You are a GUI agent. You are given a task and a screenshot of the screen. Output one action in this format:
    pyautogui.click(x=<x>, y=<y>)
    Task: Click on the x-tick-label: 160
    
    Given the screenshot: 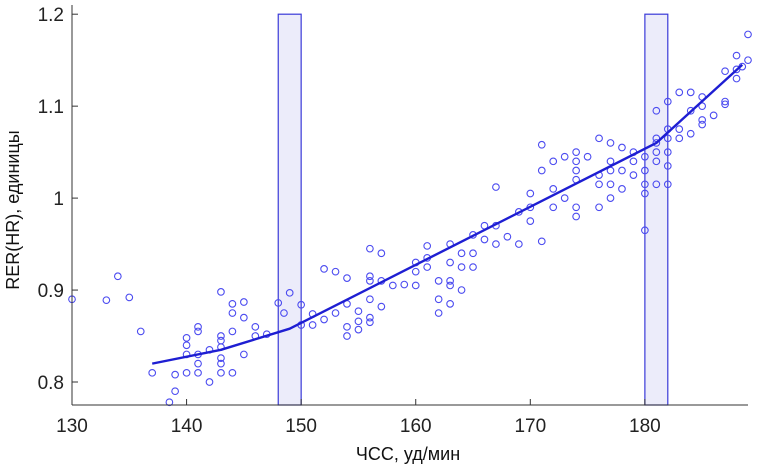 What is the action you would take?
    pyautogui.click(x=416, y=426)
    